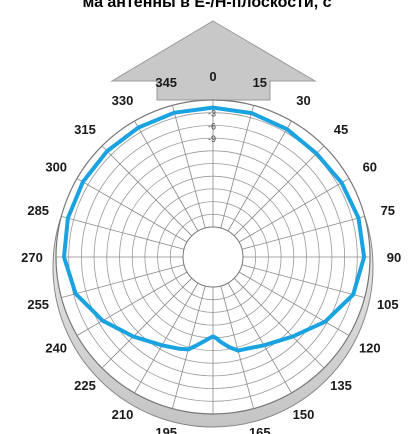 This screenshot has width=414, height=434. I want to click on ring-label: -3, so click(212, 114).